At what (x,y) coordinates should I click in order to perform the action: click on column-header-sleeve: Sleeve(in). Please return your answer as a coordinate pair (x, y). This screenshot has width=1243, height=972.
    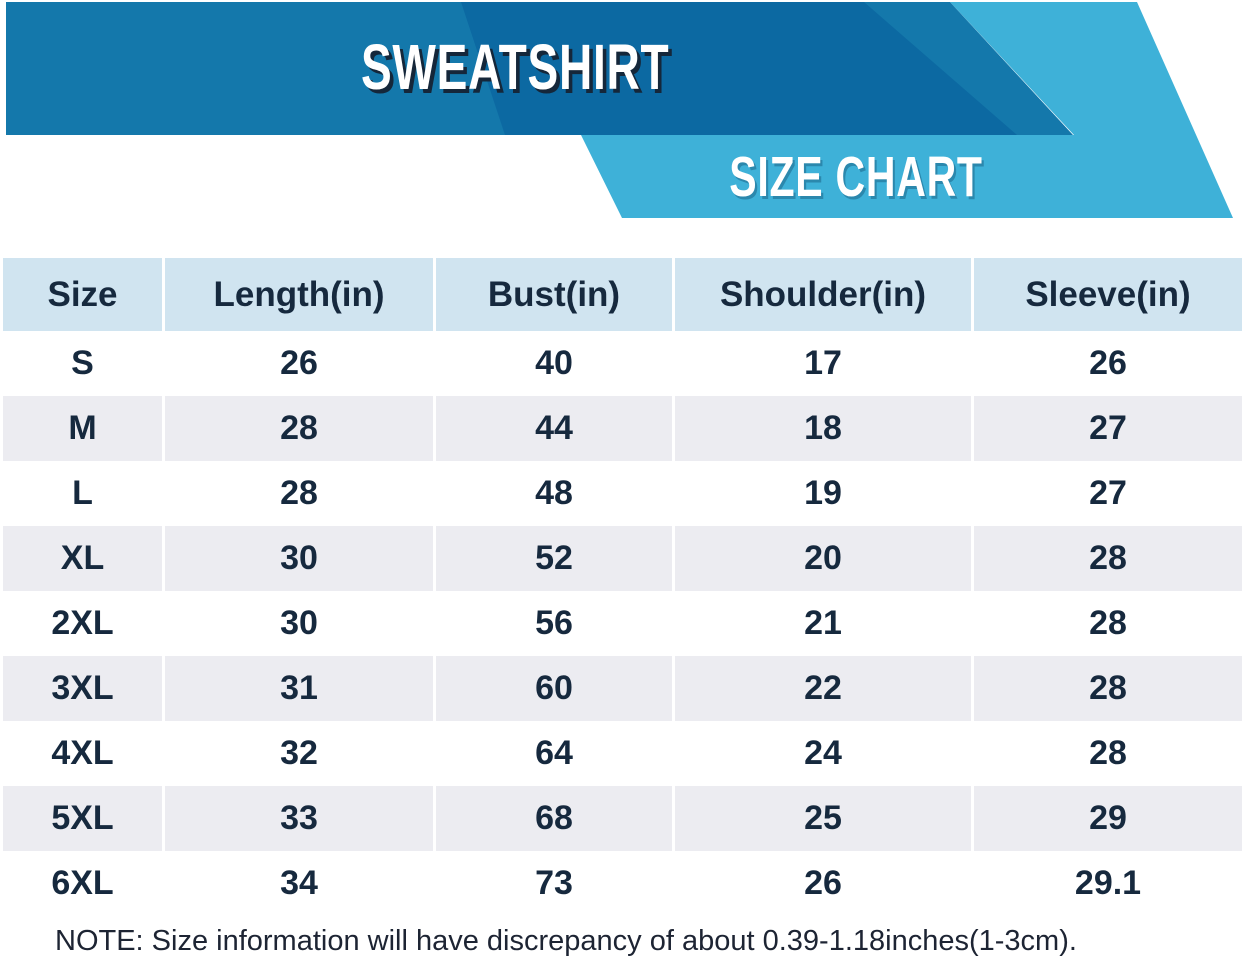
    Looking at the image, I should click on (1108, 294).